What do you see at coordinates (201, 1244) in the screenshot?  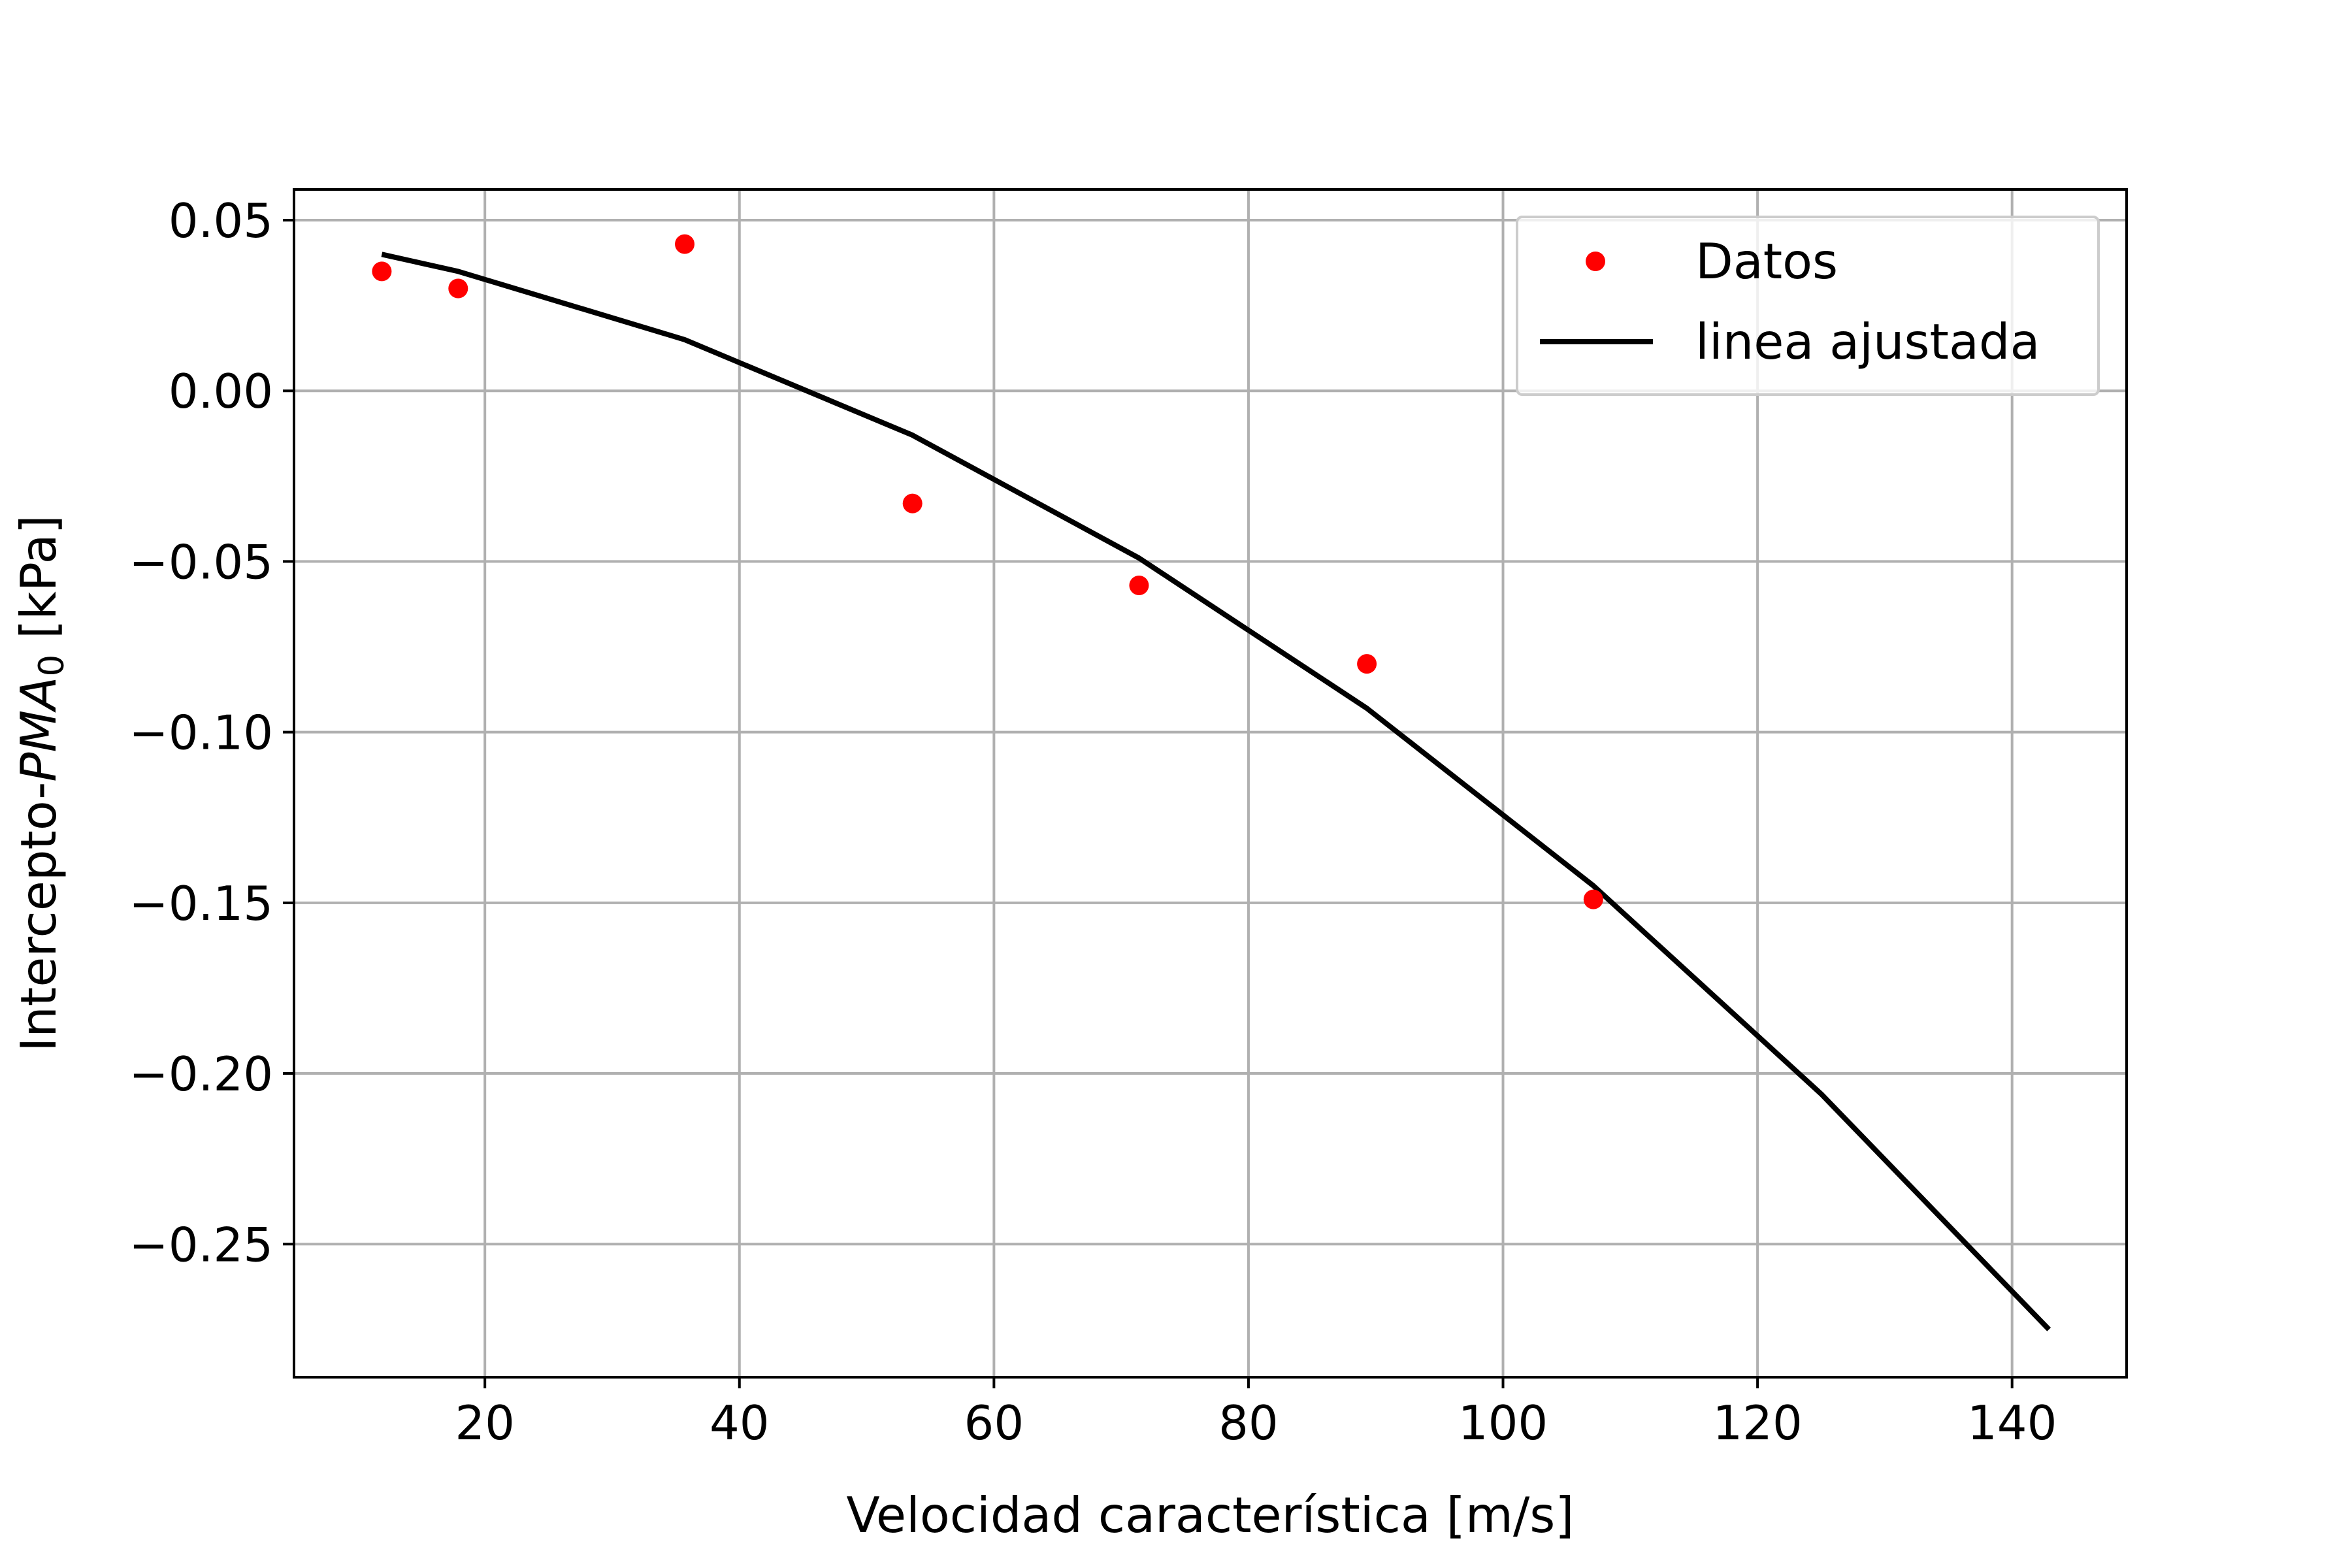 I see `y-tick-label: −0.25` at bounding box center [201, 1244].